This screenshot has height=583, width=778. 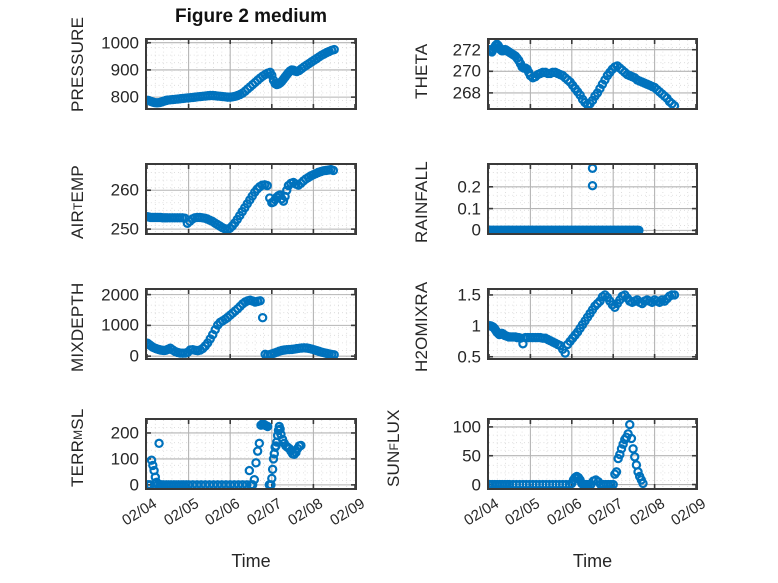 I want to click on xtick-terr_msl-1: 02/05, so click(x=181, y=512).